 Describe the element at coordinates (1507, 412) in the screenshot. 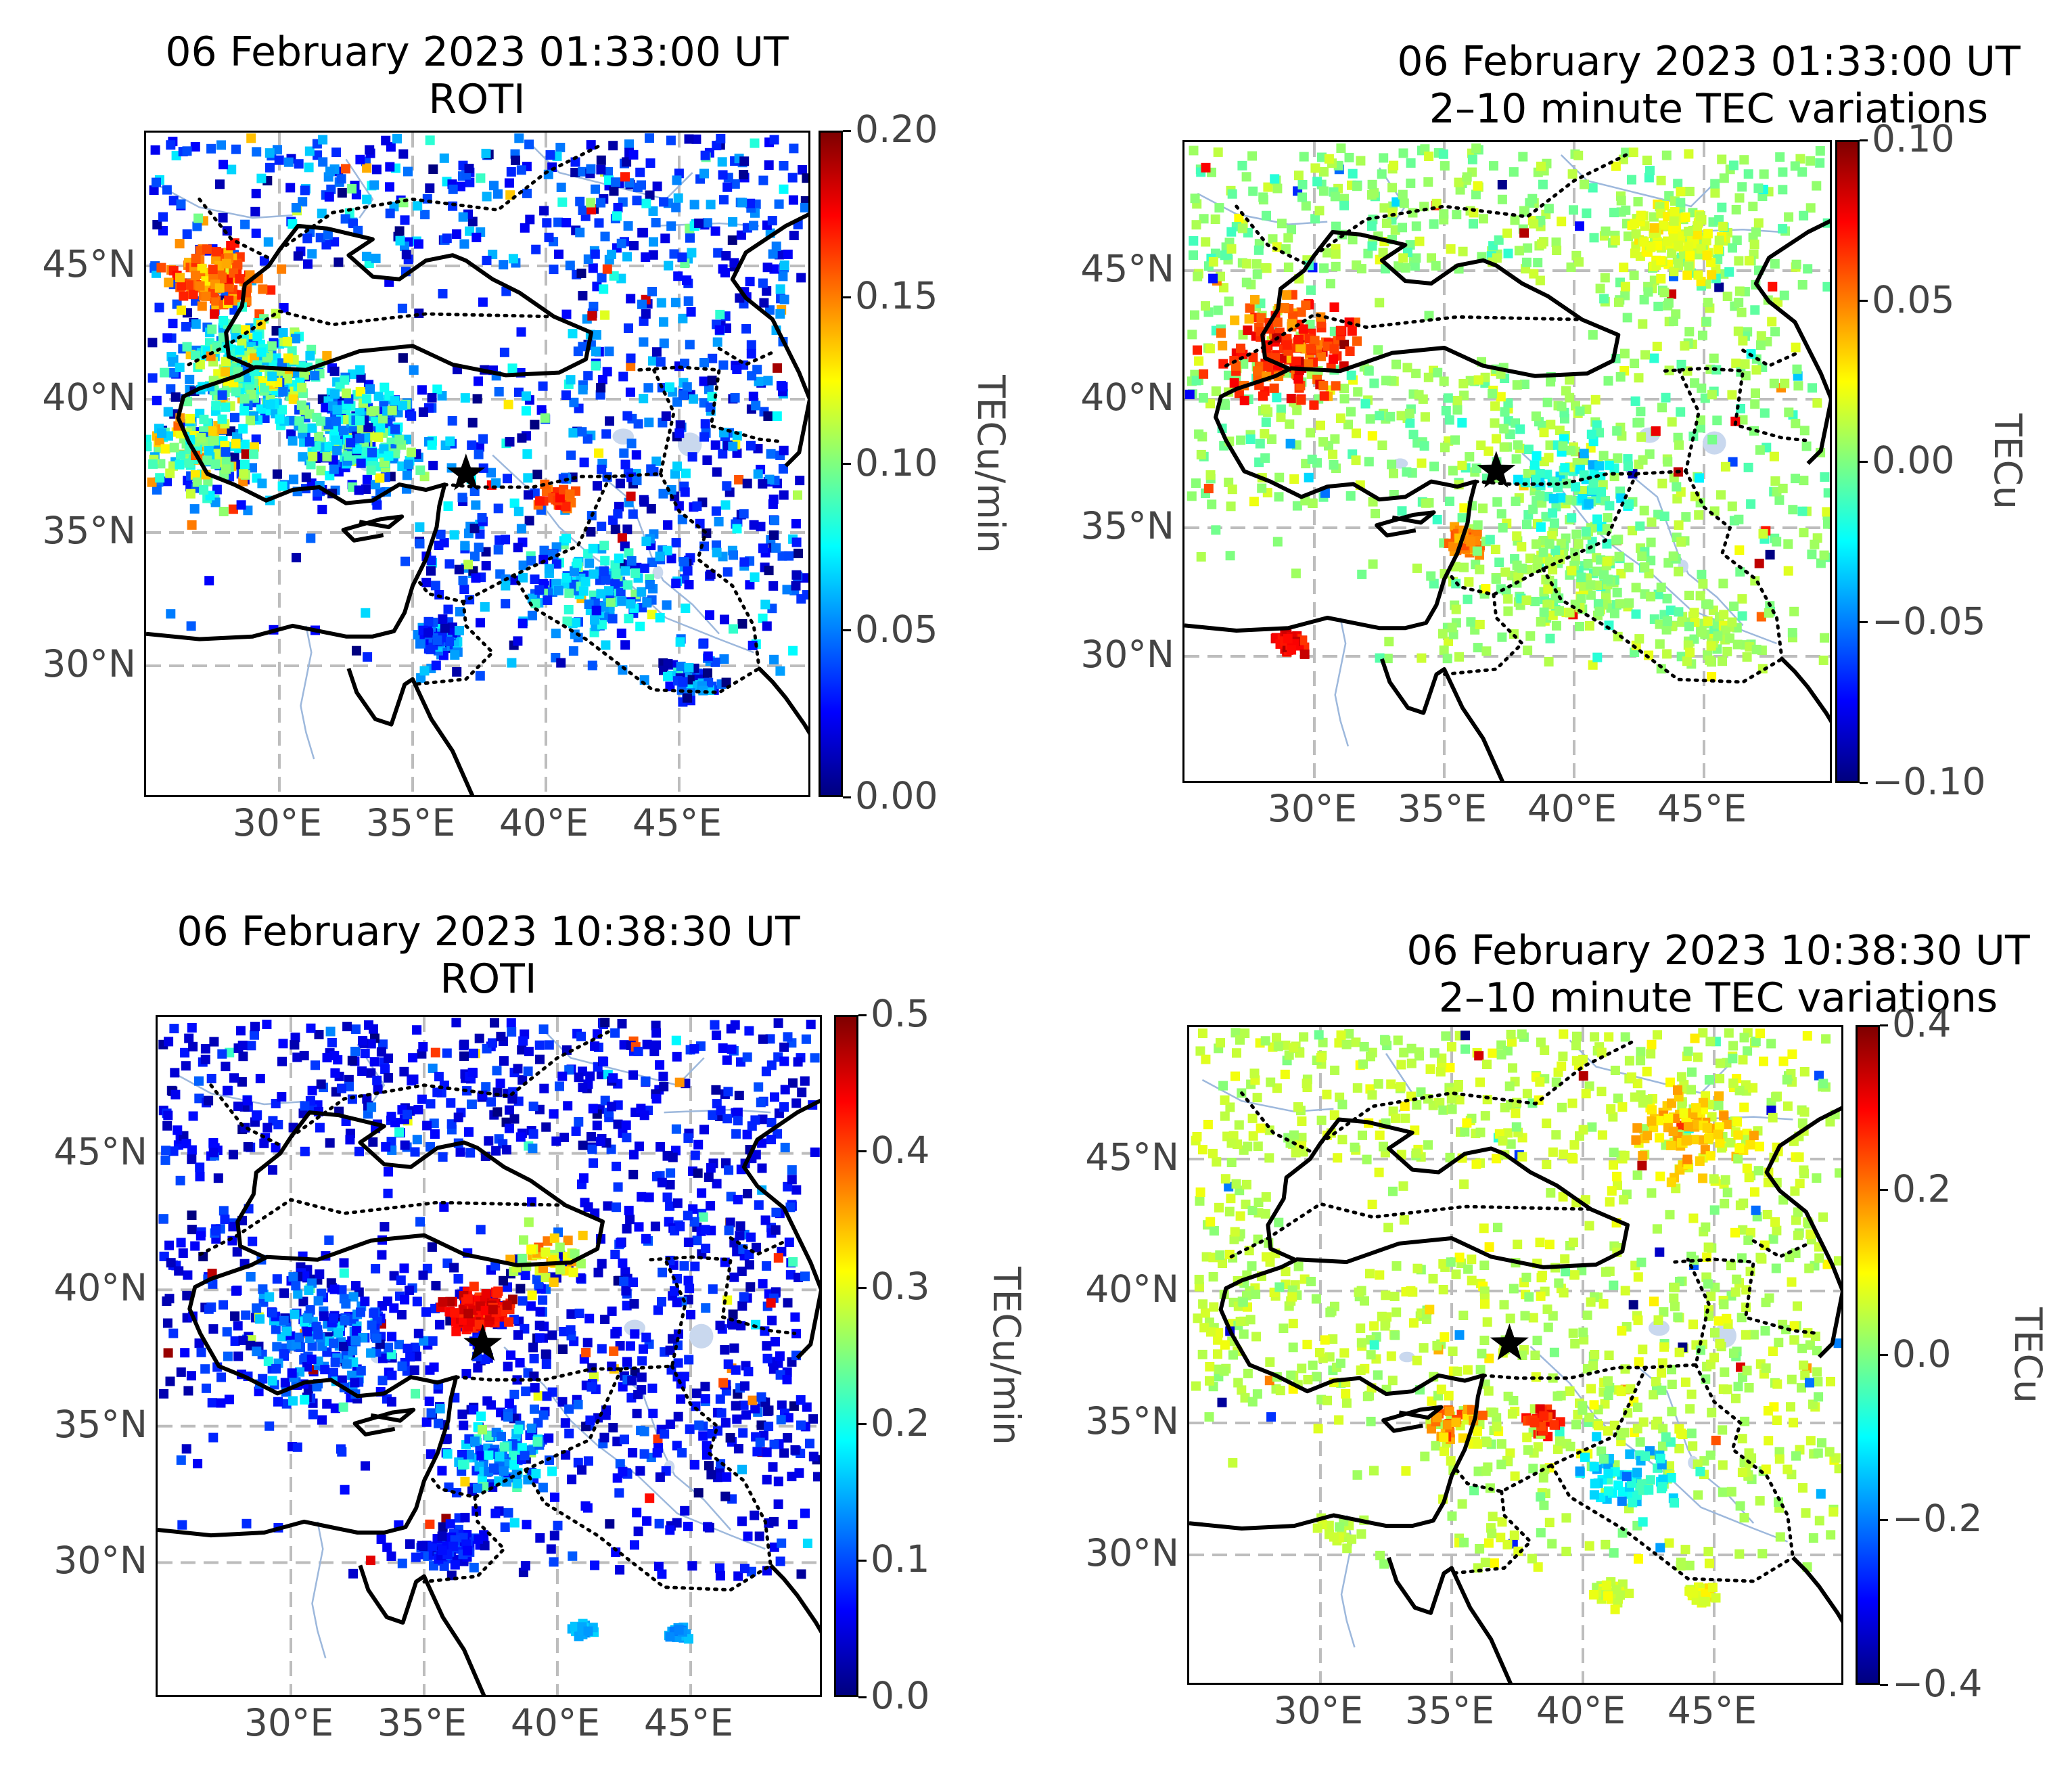

I see `top-right-points` at that location.